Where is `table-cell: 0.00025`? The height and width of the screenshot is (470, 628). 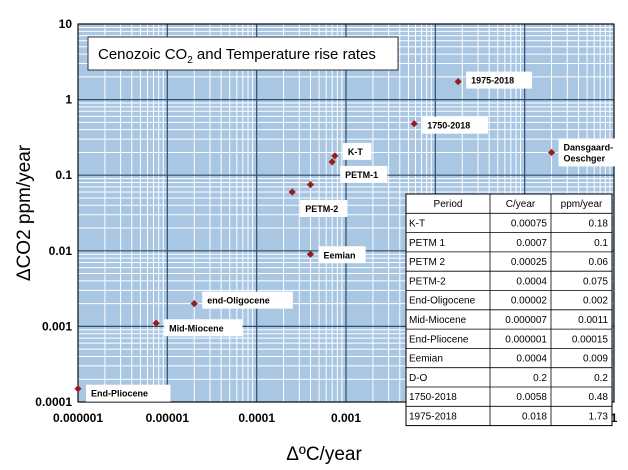 table-cell: 0.00025 is located at coordinates (529, 262).